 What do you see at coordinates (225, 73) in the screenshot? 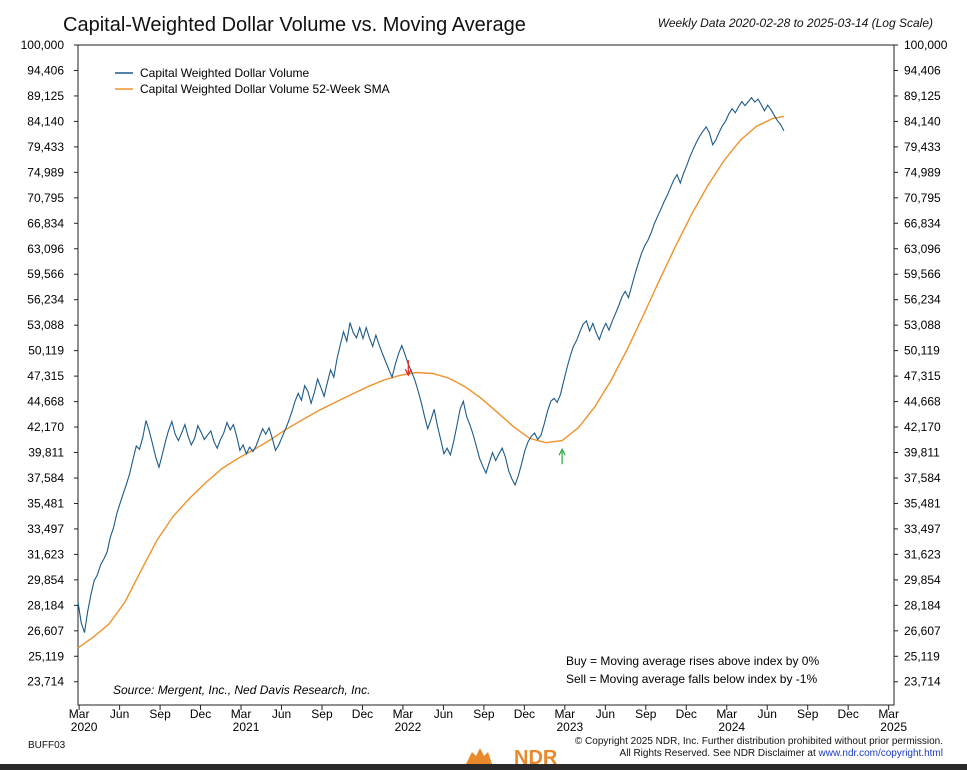
I see `legend-label-index: Capital Weighted Dollar Volume` at bounding box center [225, 73].